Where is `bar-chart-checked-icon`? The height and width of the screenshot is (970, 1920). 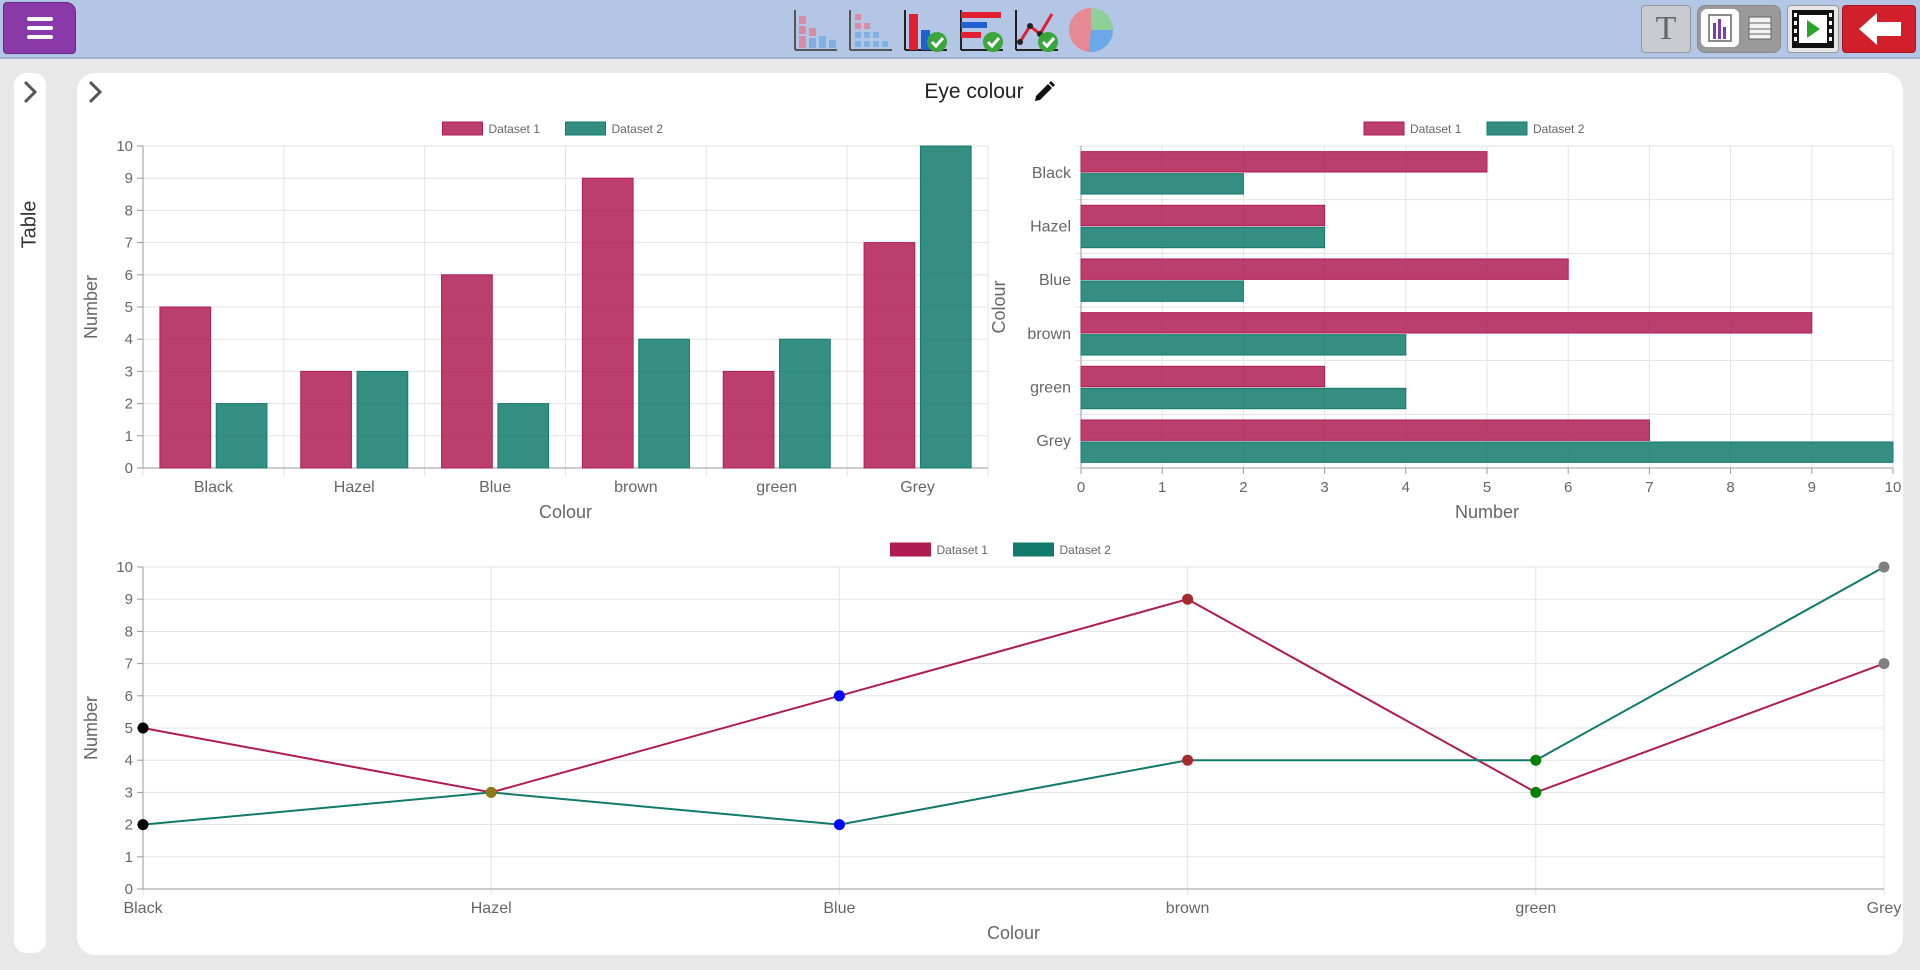 bar-chart-checked-icon is located at coordinates (925, 30).